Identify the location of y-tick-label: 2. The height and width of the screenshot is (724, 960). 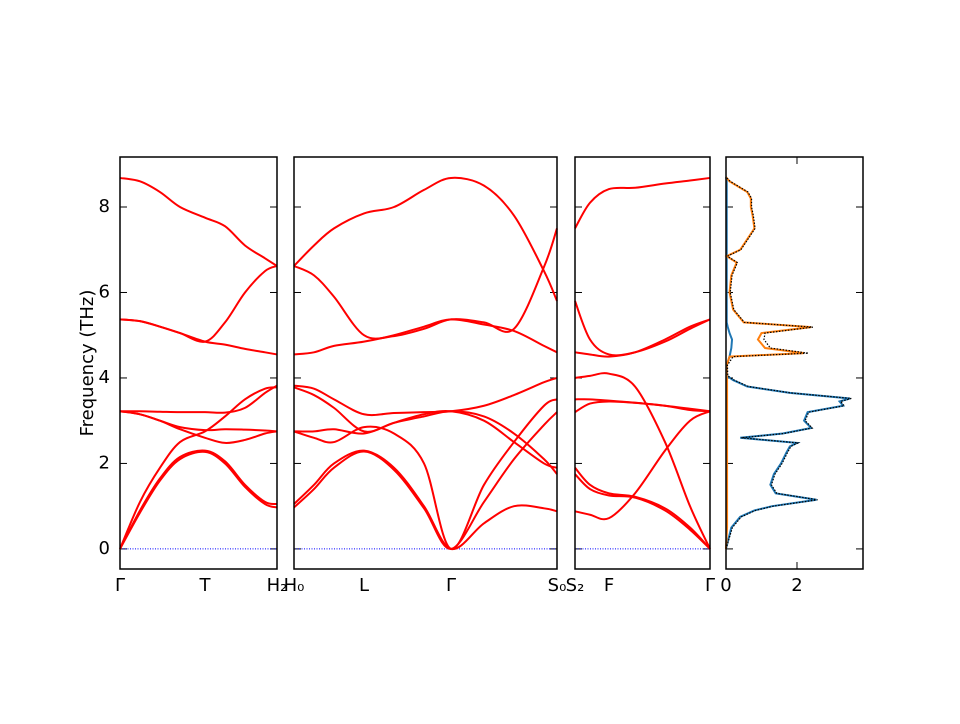
(104, 462).